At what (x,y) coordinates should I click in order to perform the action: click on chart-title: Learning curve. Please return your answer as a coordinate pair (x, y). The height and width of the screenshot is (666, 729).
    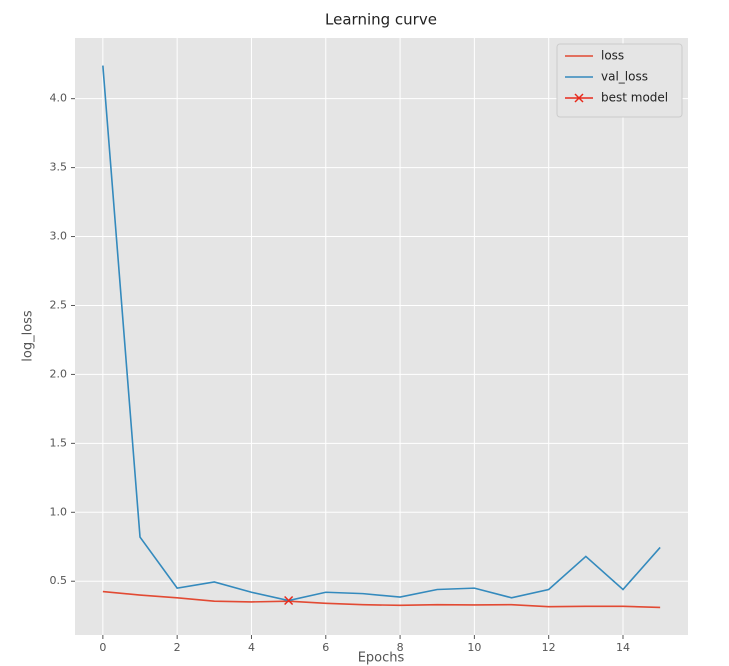
    Looking at the image, I should click on (381, 20).